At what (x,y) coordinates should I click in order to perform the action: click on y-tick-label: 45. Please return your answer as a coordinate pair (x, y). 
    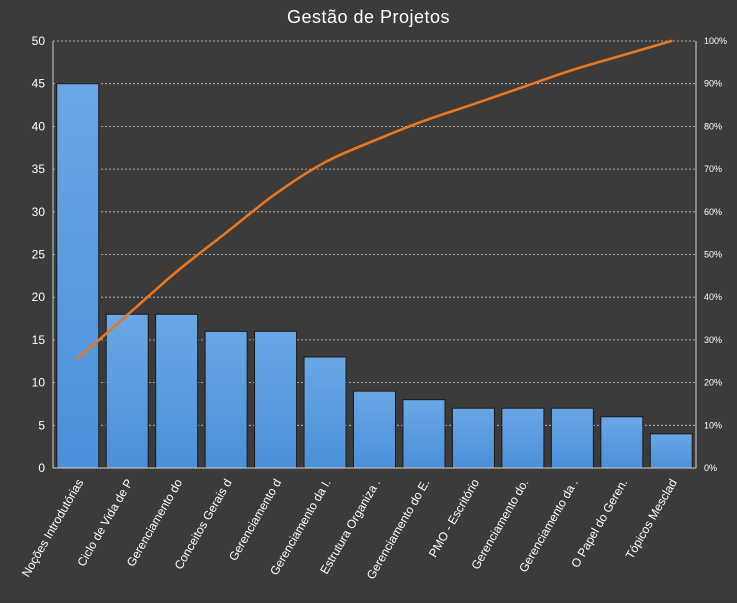
    Looking at the image, I should click on (39, 84).